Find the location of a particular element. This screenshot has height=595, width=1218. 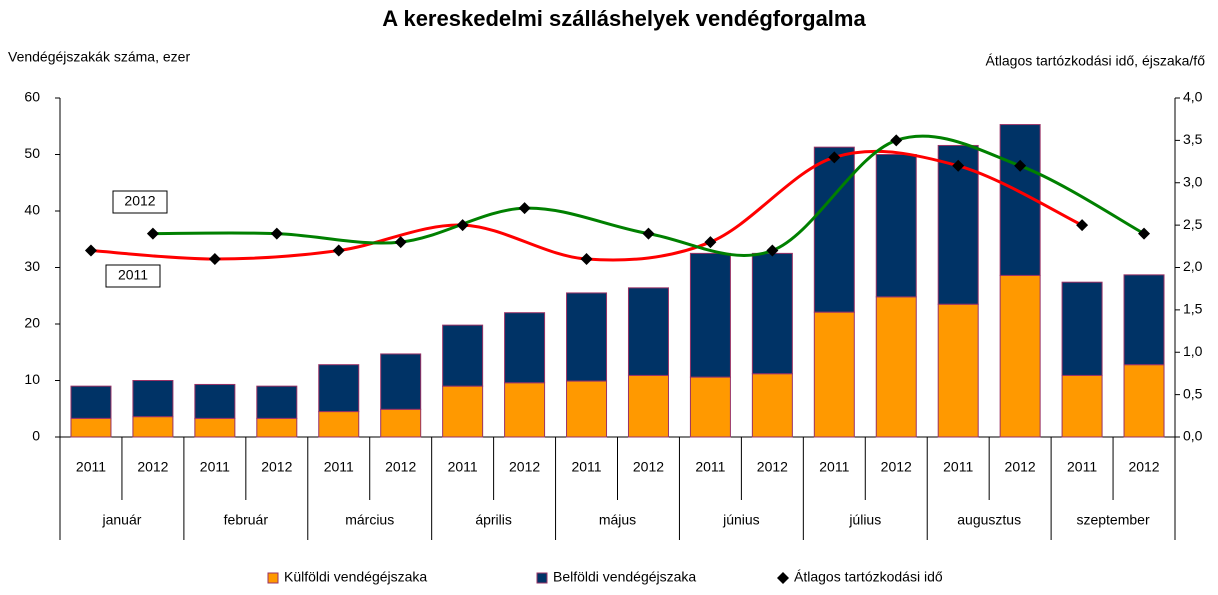

legend-marker is located at coordinates (783, 578).